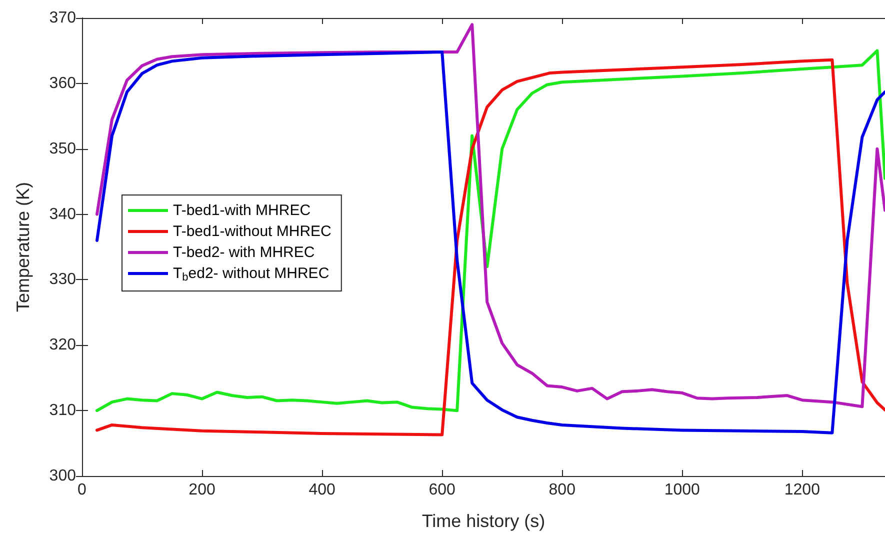 This screenshot has width=885, height=542. I want to click on y-axis-title: Temperature (K), so click(23, 247).